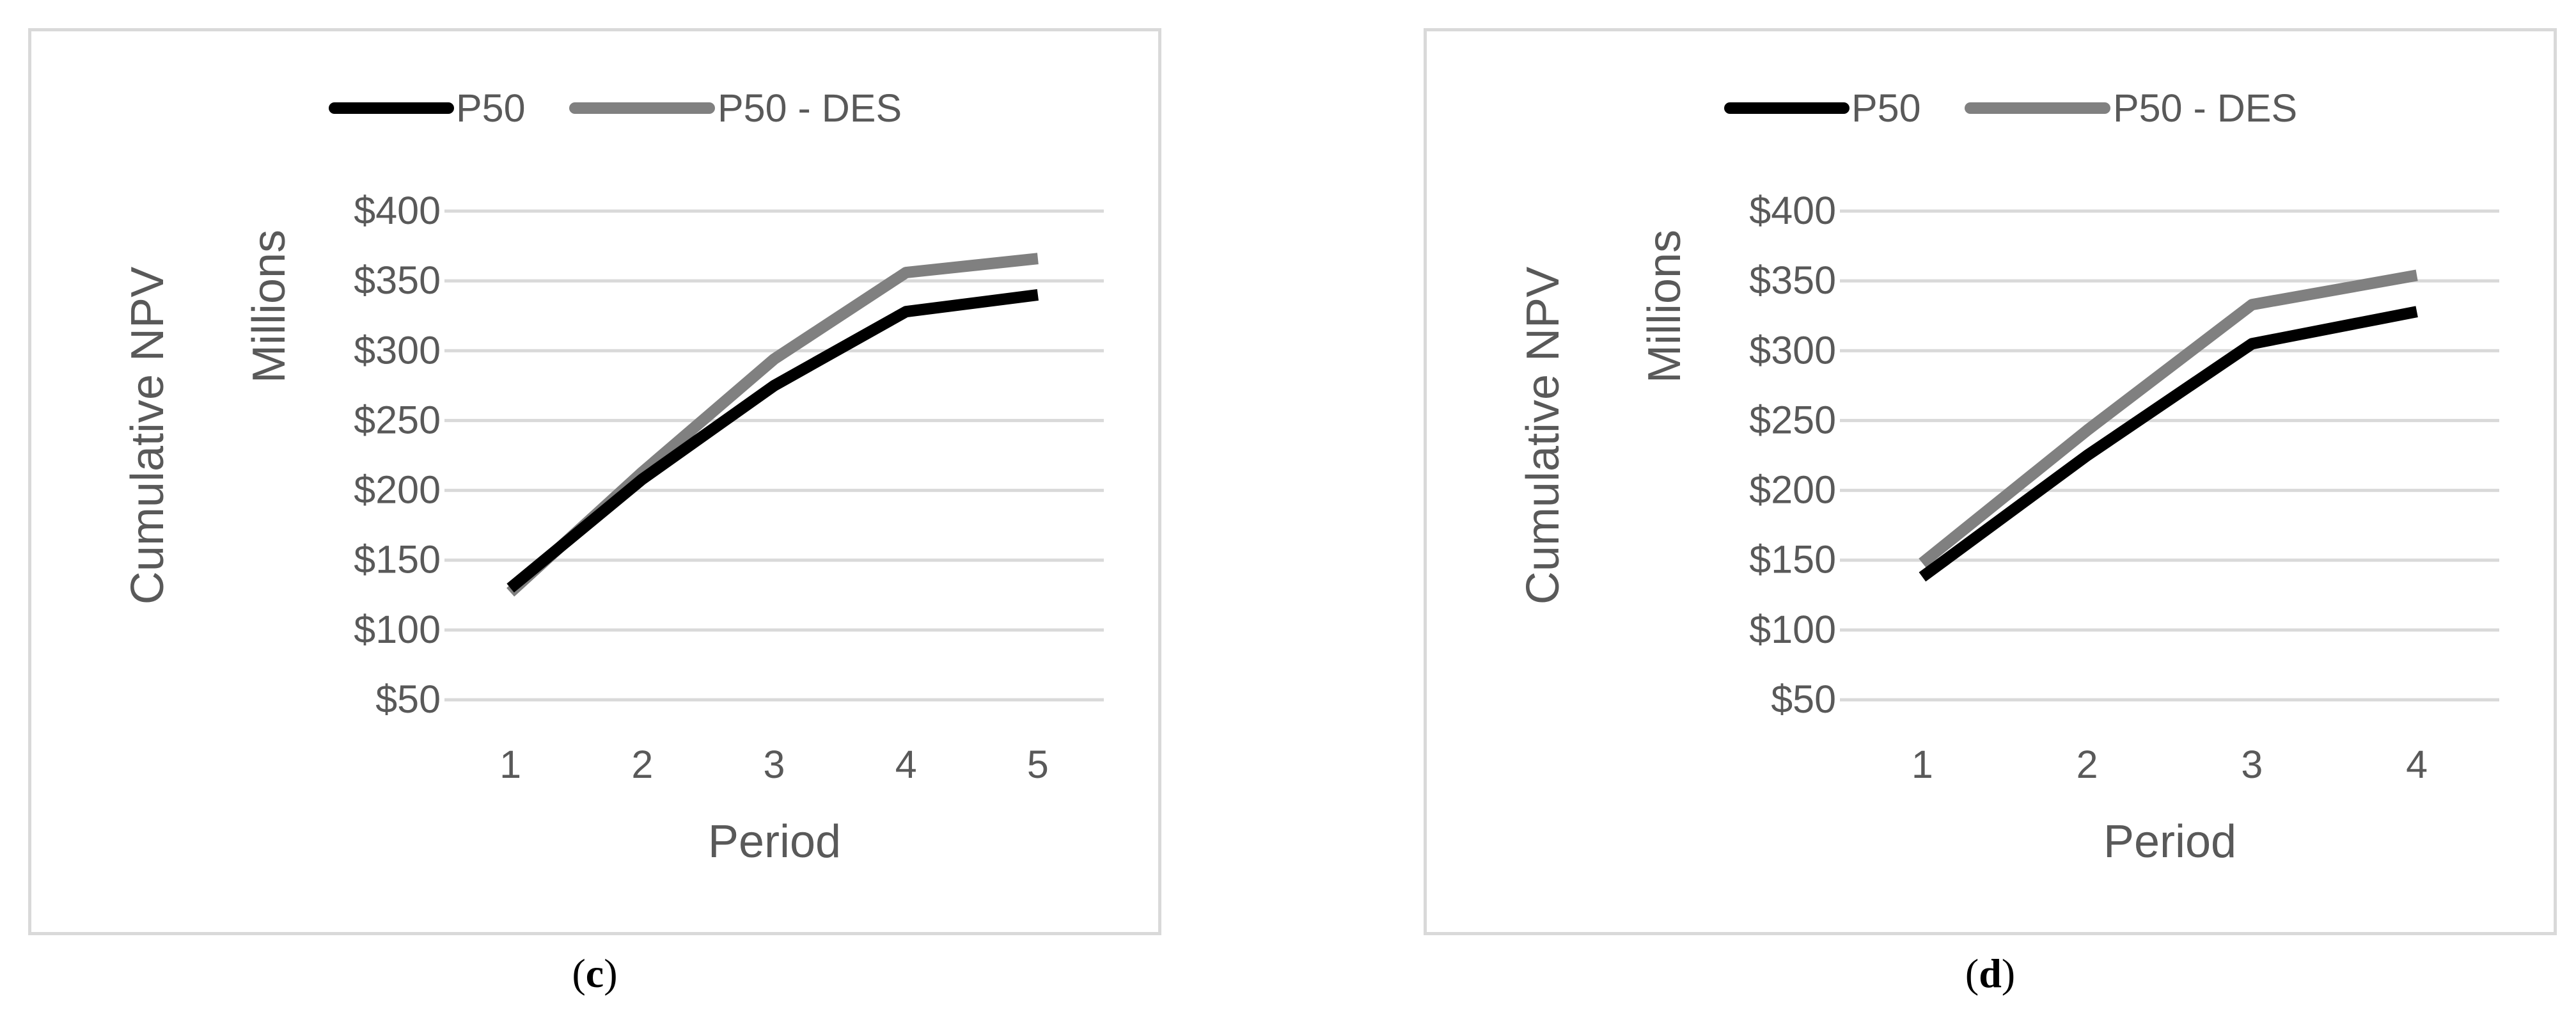 The image size is (2576, 1019). What do you see at coordinates (397, 419) in the screenshot?
I see `y-tick-label-c: $250` at bounding box center [397, 419].